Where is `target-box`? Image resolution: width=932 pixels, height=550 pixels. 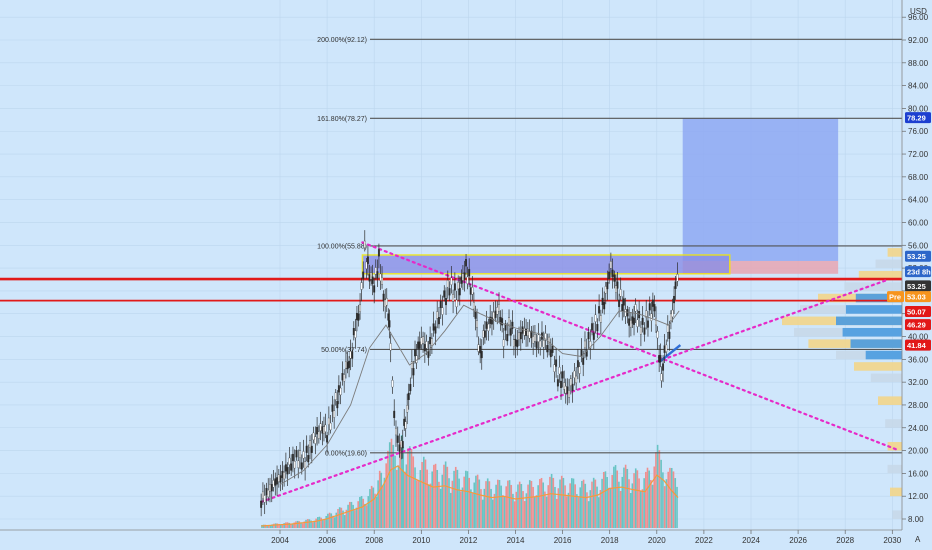
target-box is located at coordinates (760, 189).